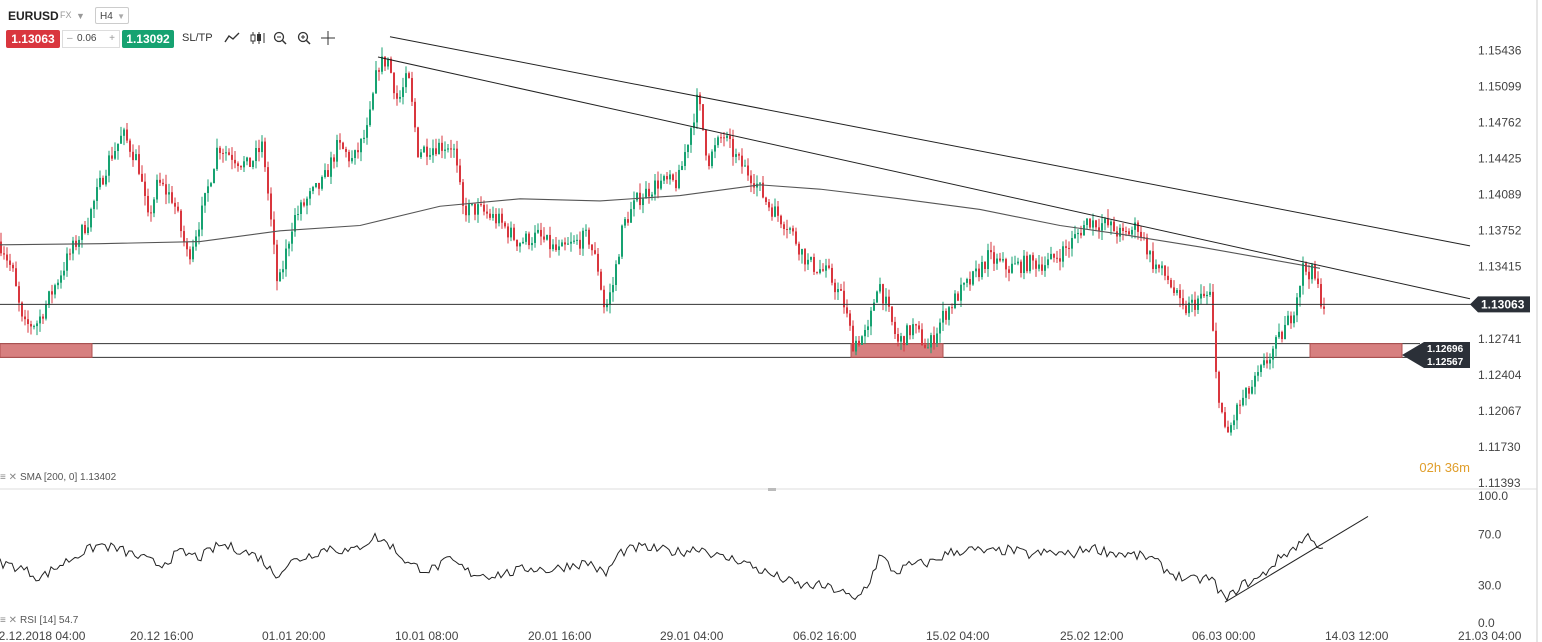  I want to click on support-zones, so click(710, 350).